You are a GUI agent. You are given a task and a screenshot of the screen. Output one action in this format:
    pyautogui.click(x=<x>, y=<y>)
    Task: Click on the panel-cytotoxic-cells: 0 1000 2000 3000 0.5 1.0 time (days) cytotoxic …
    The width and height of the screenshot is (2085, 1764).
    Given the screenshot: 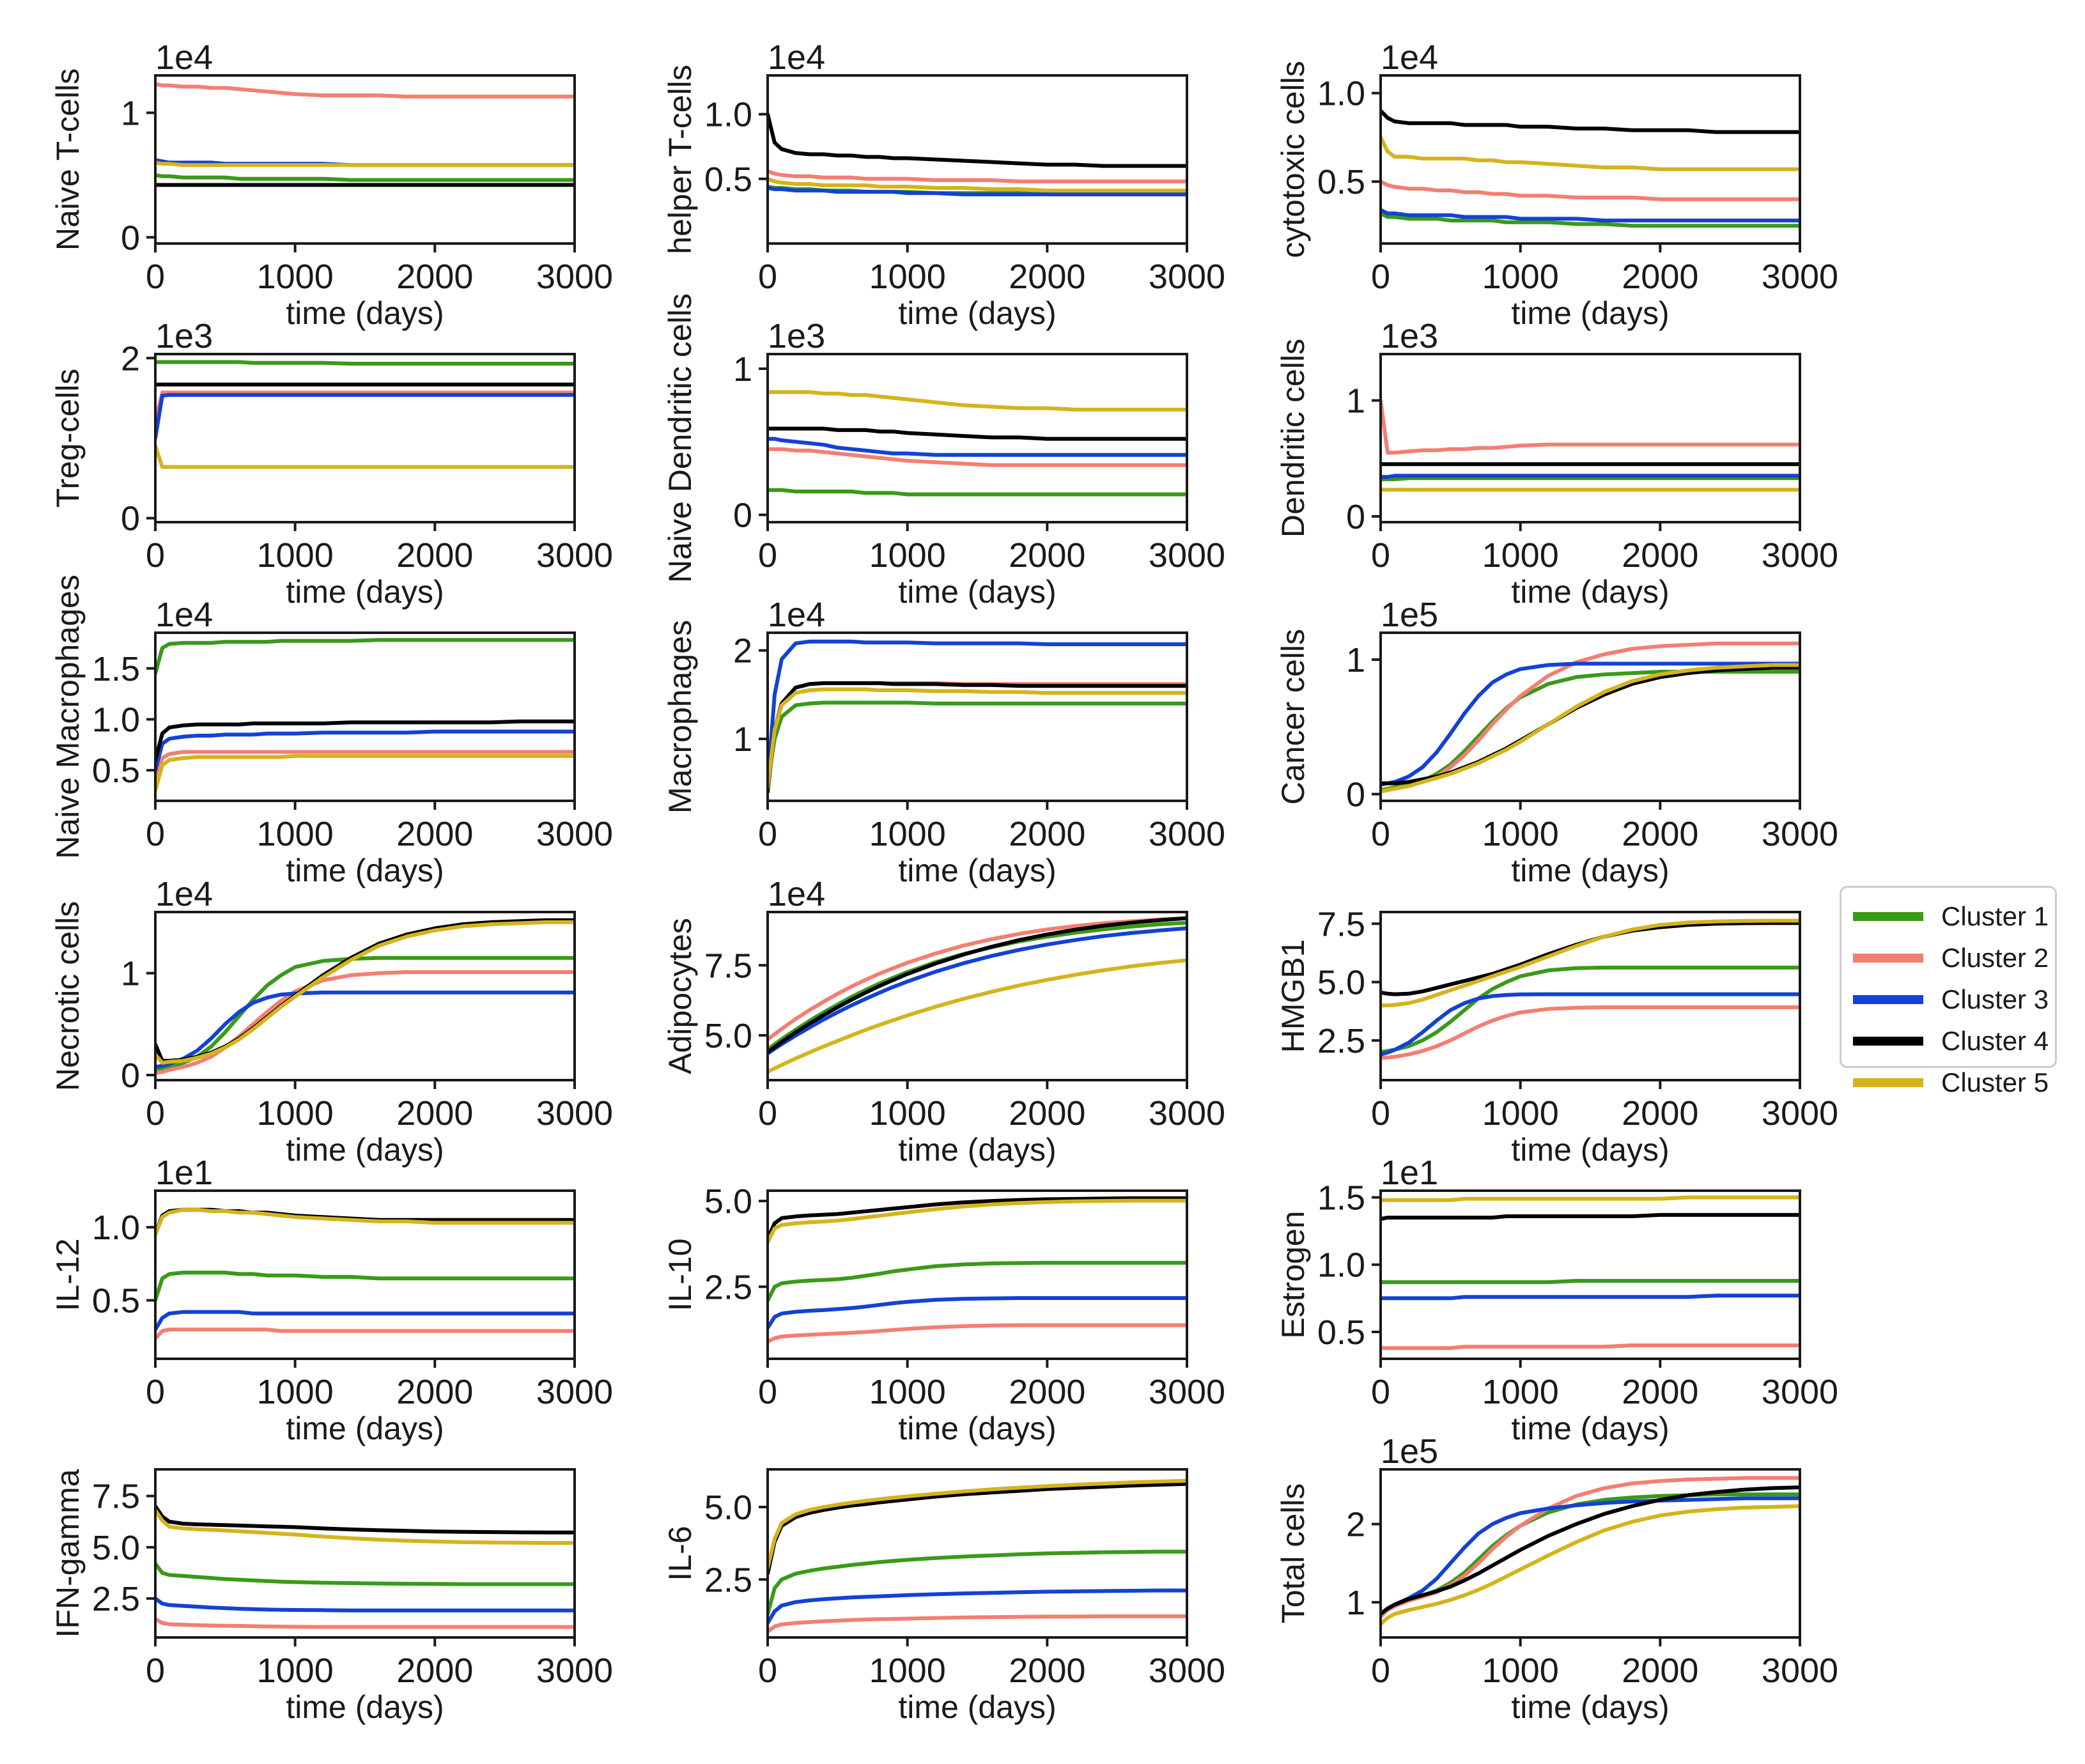 What is the action you would take?
    pyautogui.click(x=1557, y=184)
    